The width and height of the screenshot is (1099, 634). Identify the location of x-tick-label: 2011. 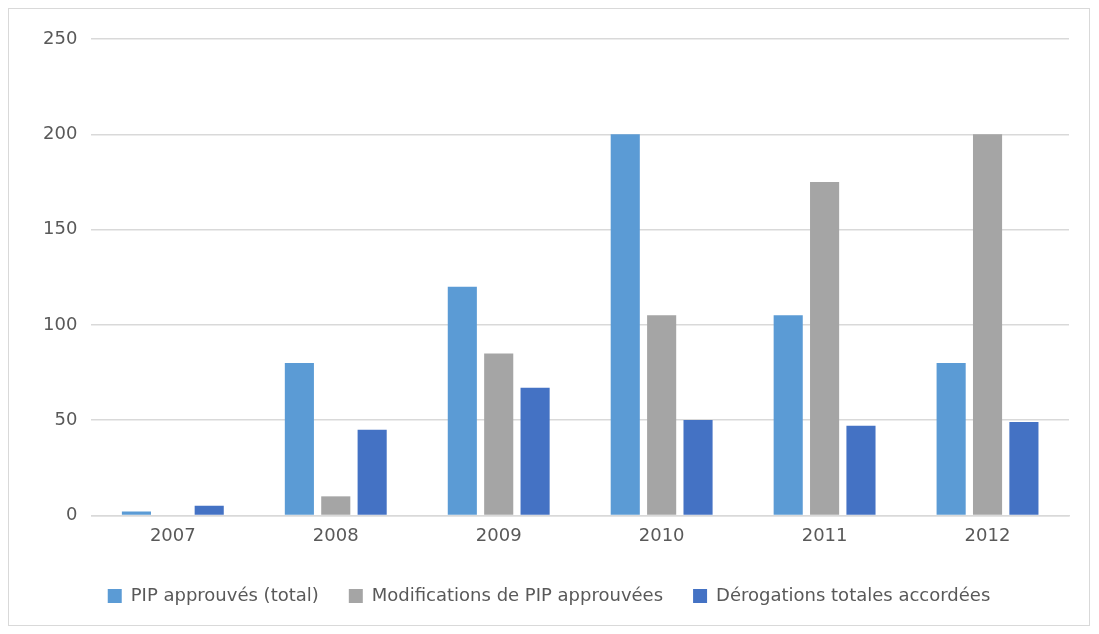
(824, 534).